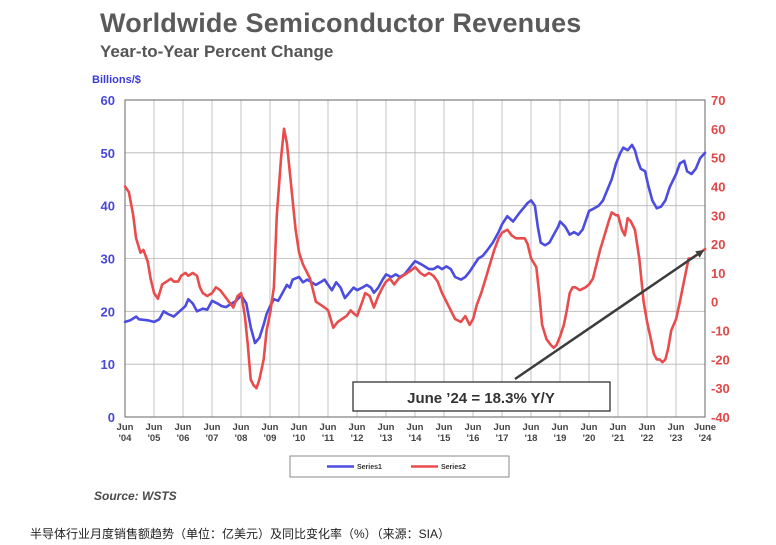 Image resolution: width=776 pixels, height=545 pixels. What do you see at coordinates (647, 438) in the screenshot?
I see `x-tick-label-year: '22` at bounding box center [647, 438].